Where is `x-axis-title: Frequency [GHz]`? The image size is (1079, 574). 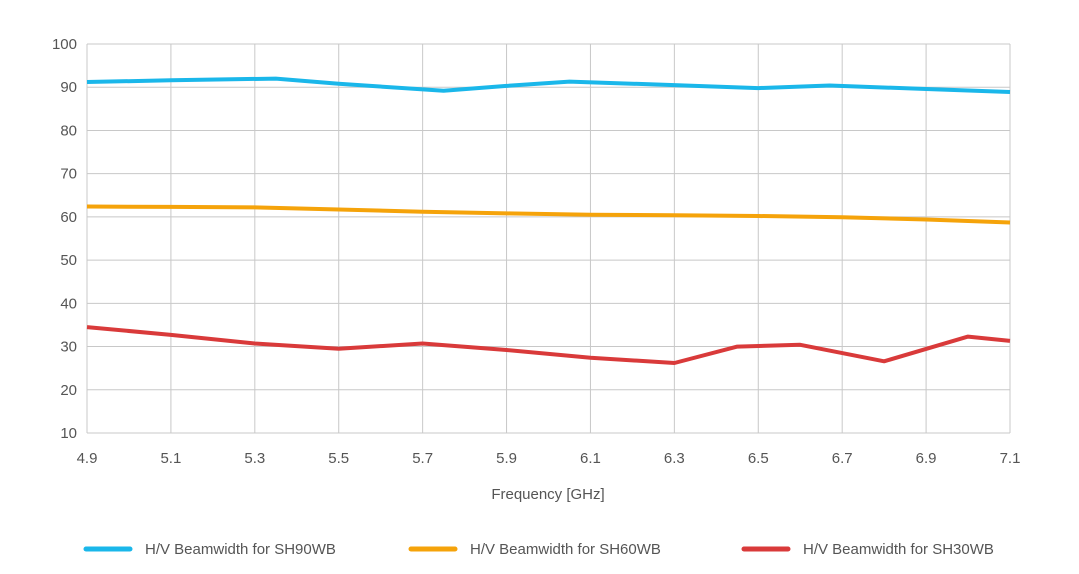
x-axis-title: Frequency [GHz] is located at coordinates (547, 494).